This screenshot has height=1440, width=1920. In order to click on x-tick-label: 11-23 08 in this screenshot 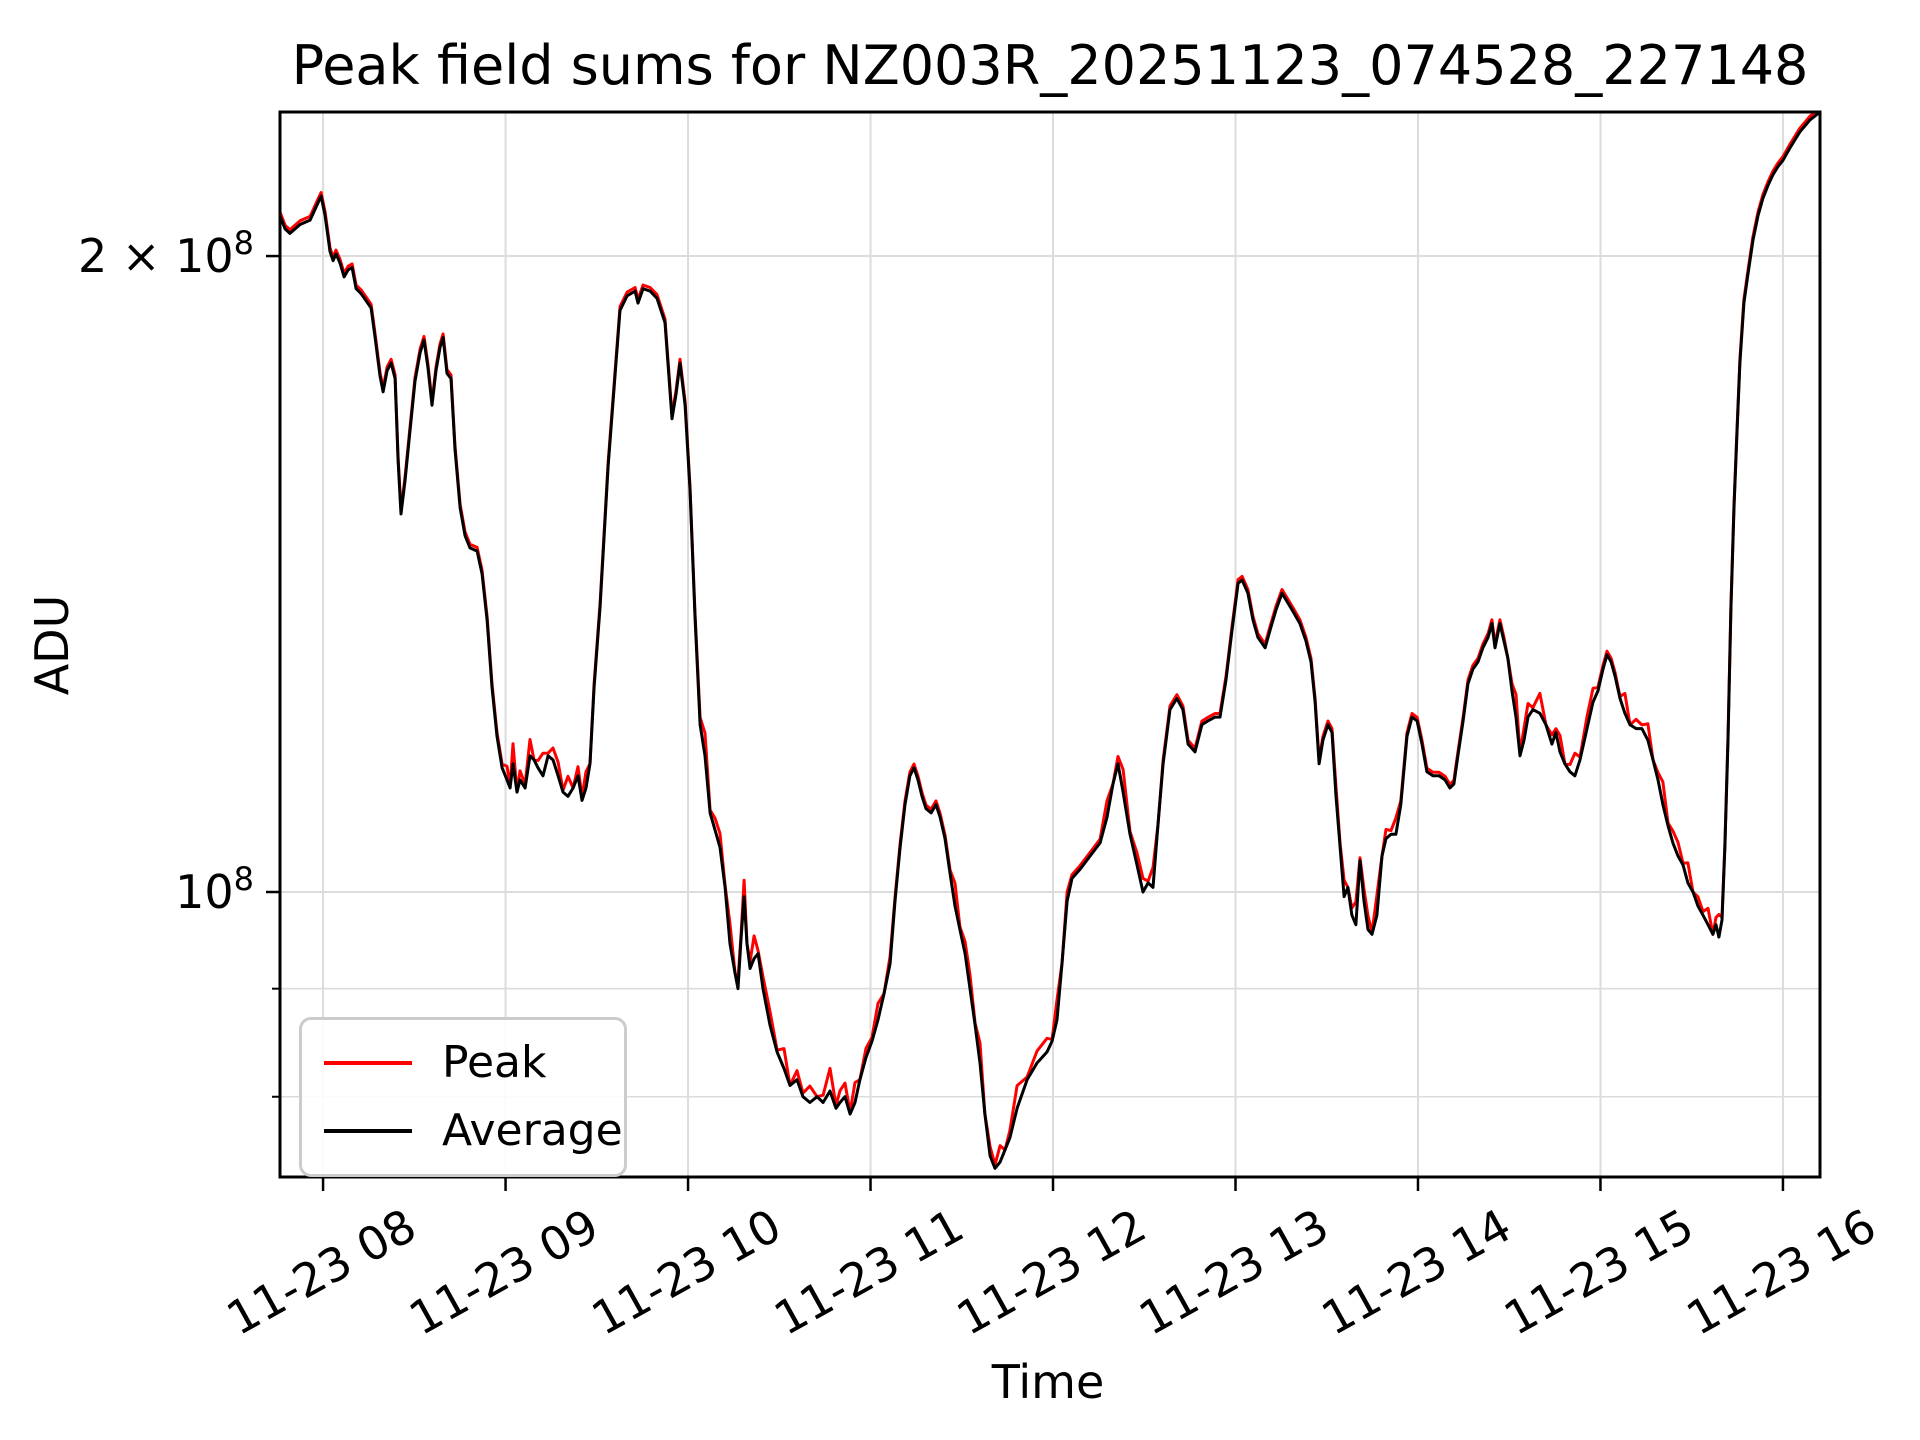, I will do `click(321, 1272)`.